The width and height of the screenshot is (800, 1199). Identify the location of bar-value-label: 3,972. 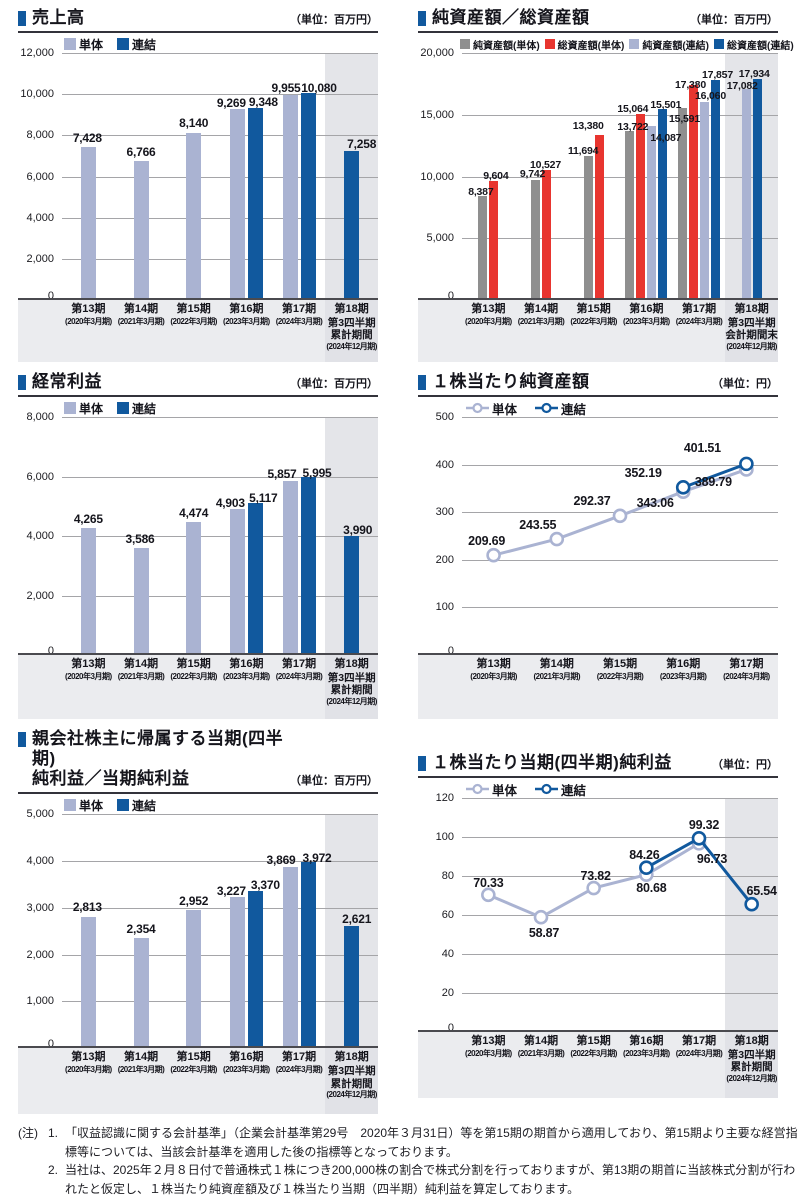
(317, 858).